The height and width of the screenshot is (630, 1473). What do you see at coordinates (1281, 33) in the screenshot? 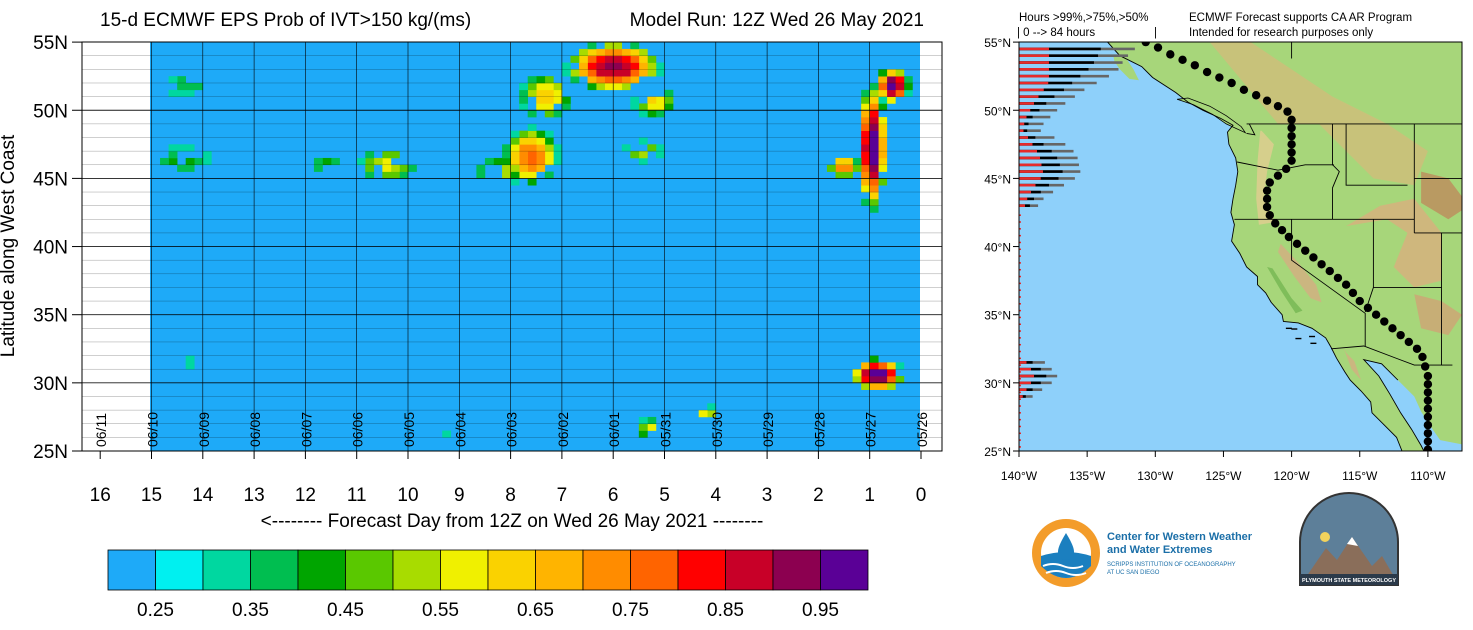
I see `map-header-disclaimer: Intended for research purposes only` at bounding box center [1281, 33].